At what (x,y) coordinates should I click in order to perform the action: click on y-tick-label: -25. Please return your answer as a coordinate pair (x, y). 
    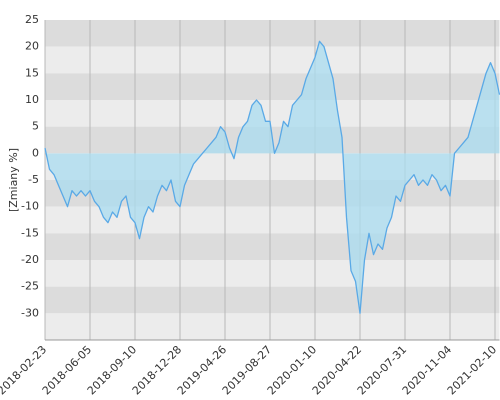
    Looking at the image, I should click on (30, 286).